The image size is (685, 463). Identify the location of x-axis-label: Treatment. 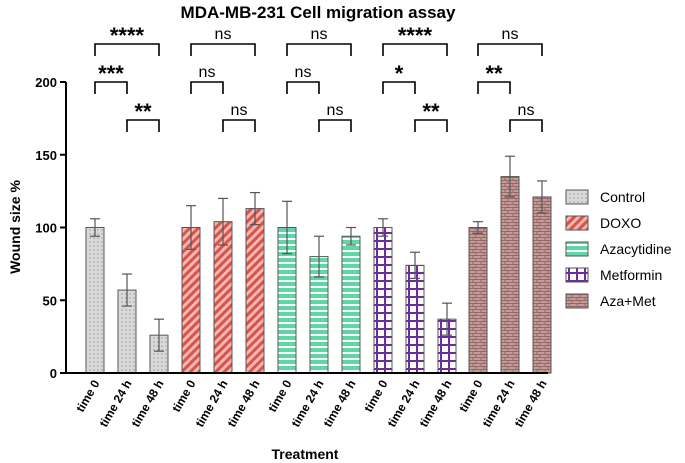
(305, 454).